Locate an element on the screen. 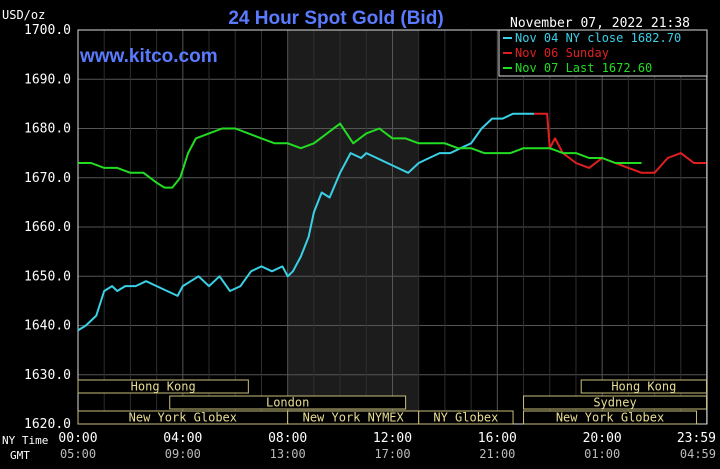 This screenshot has width=720, height=469. x-tick-label-ny: 12:00 is located at coordinates (392, 438).